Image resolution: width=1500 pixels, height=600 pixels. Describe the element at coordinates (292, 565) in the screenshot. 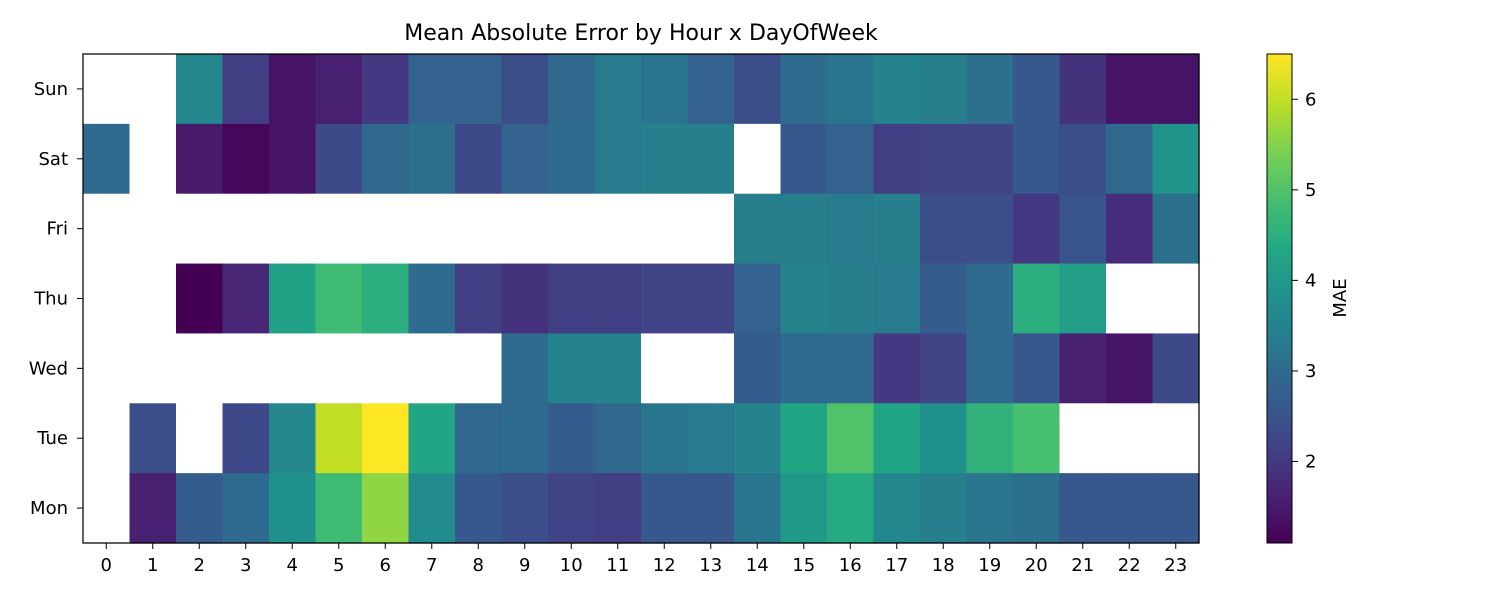

I see `x-tick-label: 4` at that location.